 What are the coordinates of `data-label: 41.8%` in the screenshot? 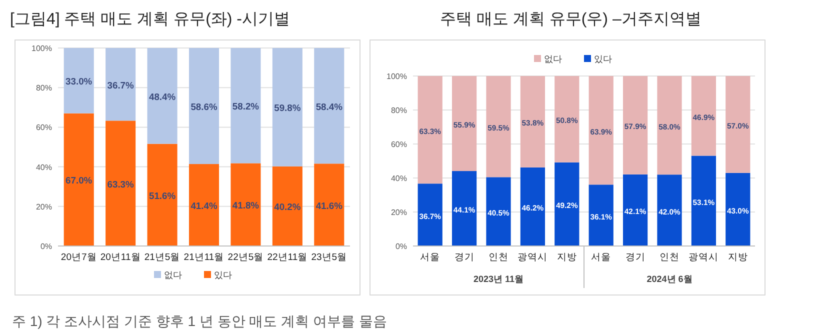 It's located at (246, 205).